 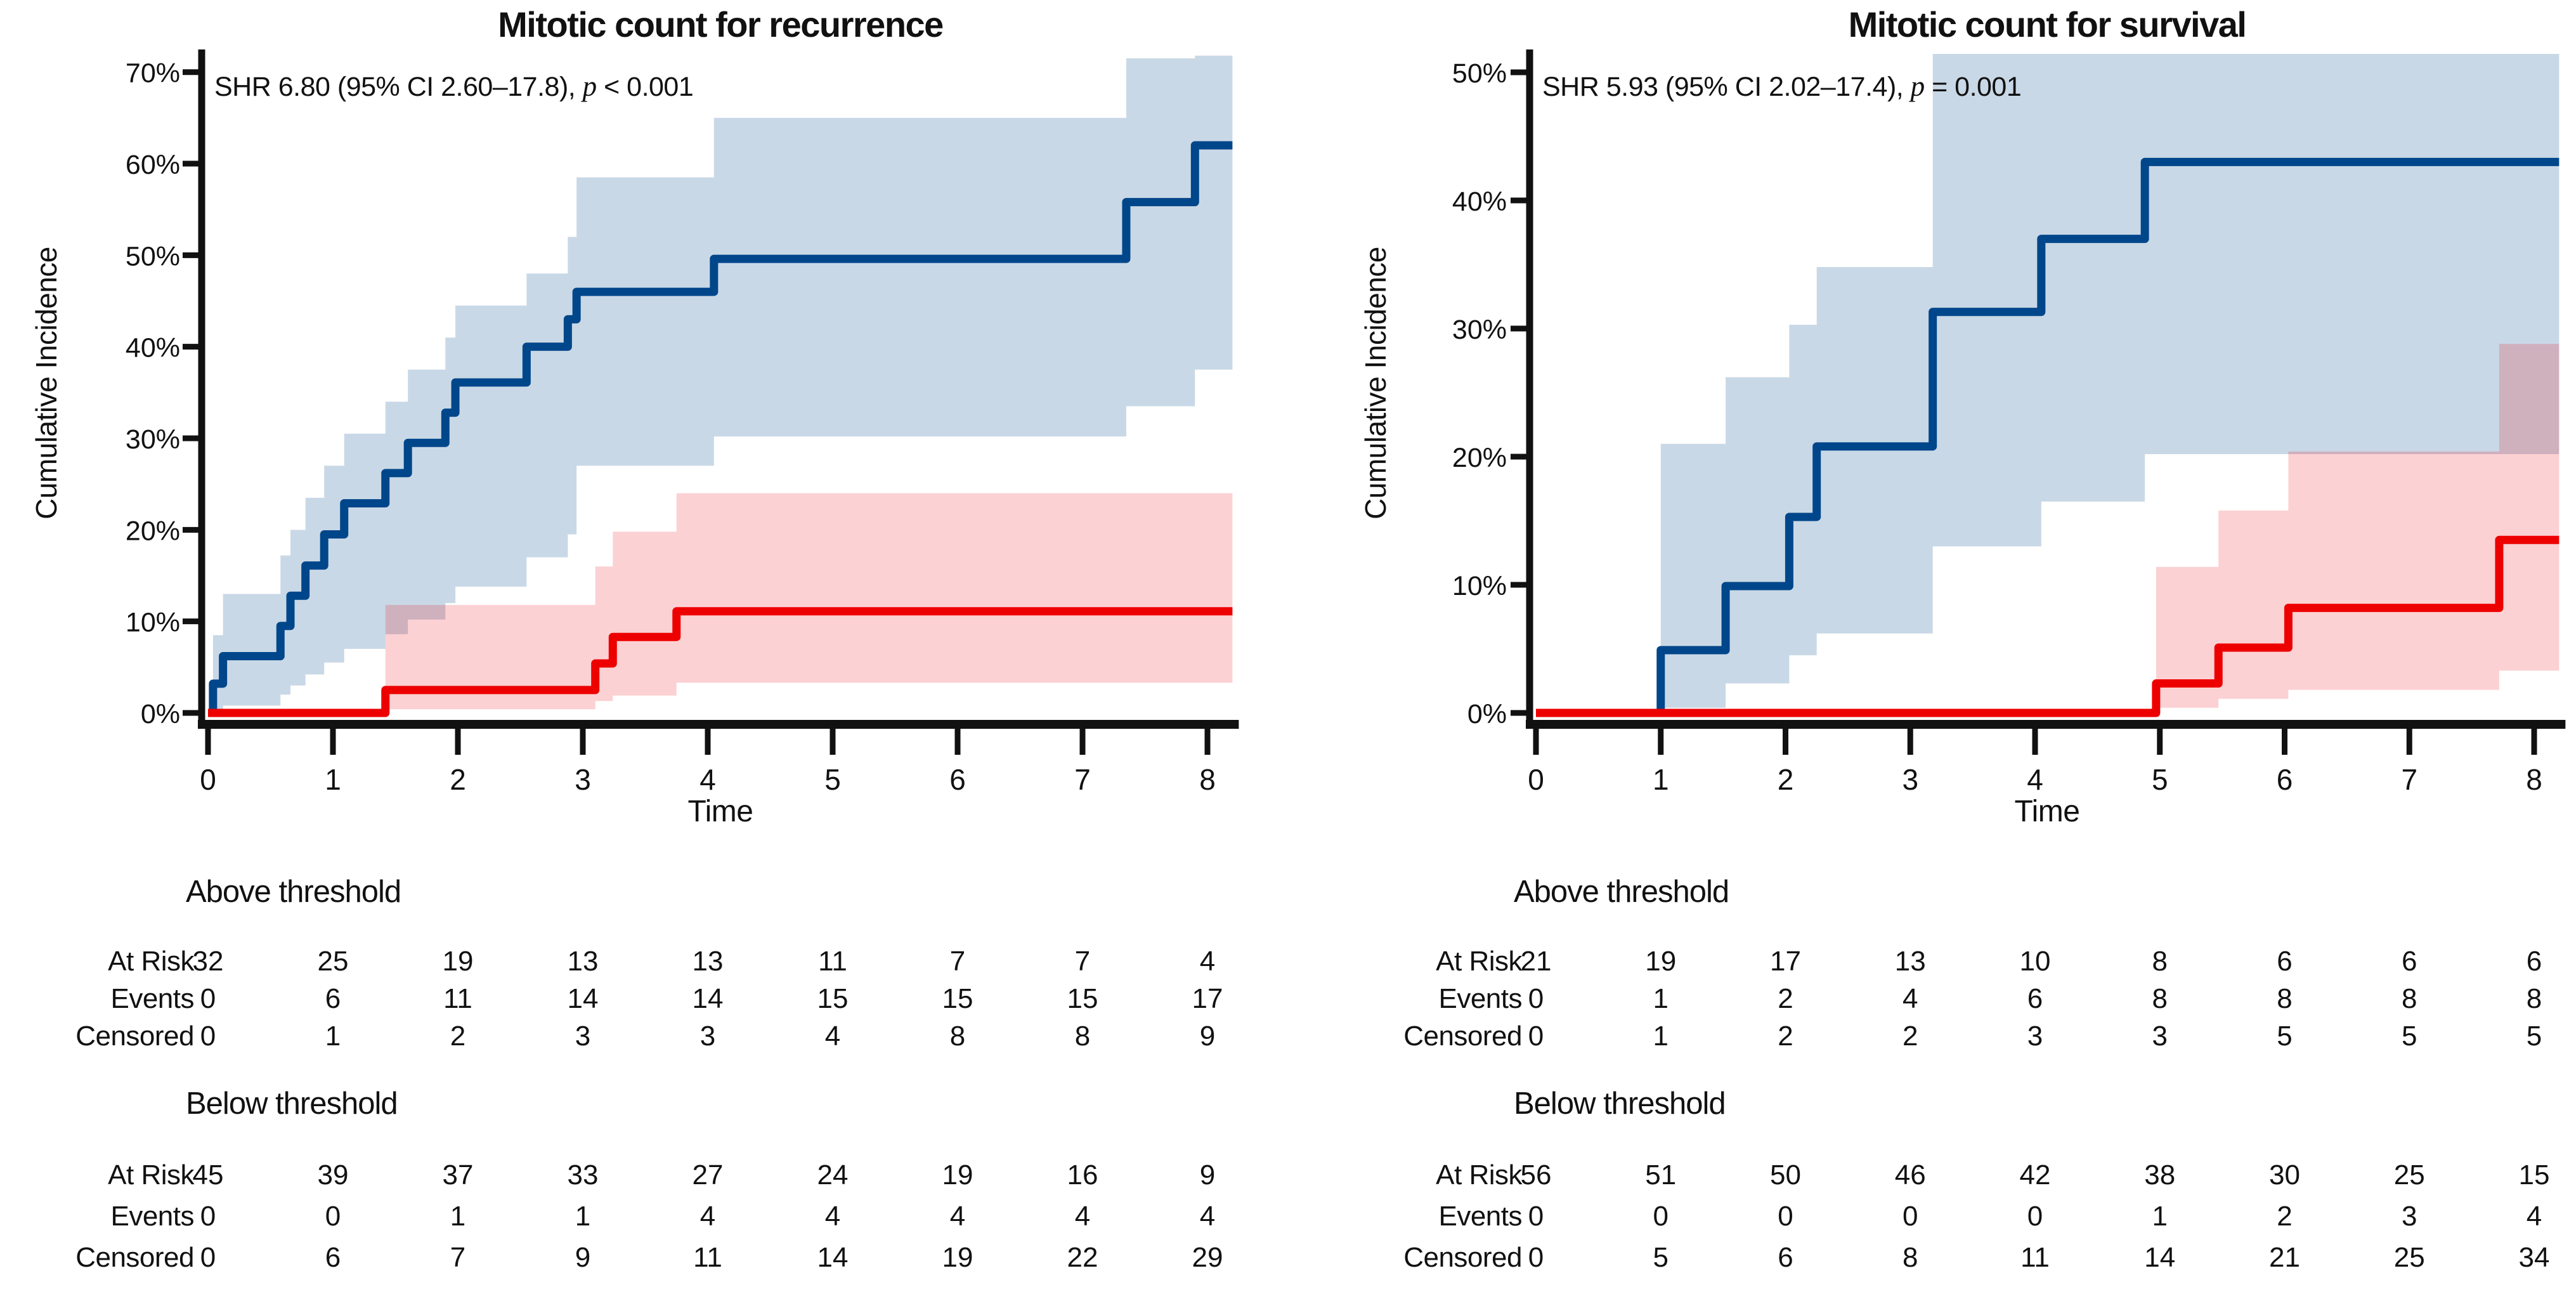 What do you see at coordinates (458, 1257) in the screenshot?
I see `risk-table-cell: 7` at bounding box center [458, 1257].